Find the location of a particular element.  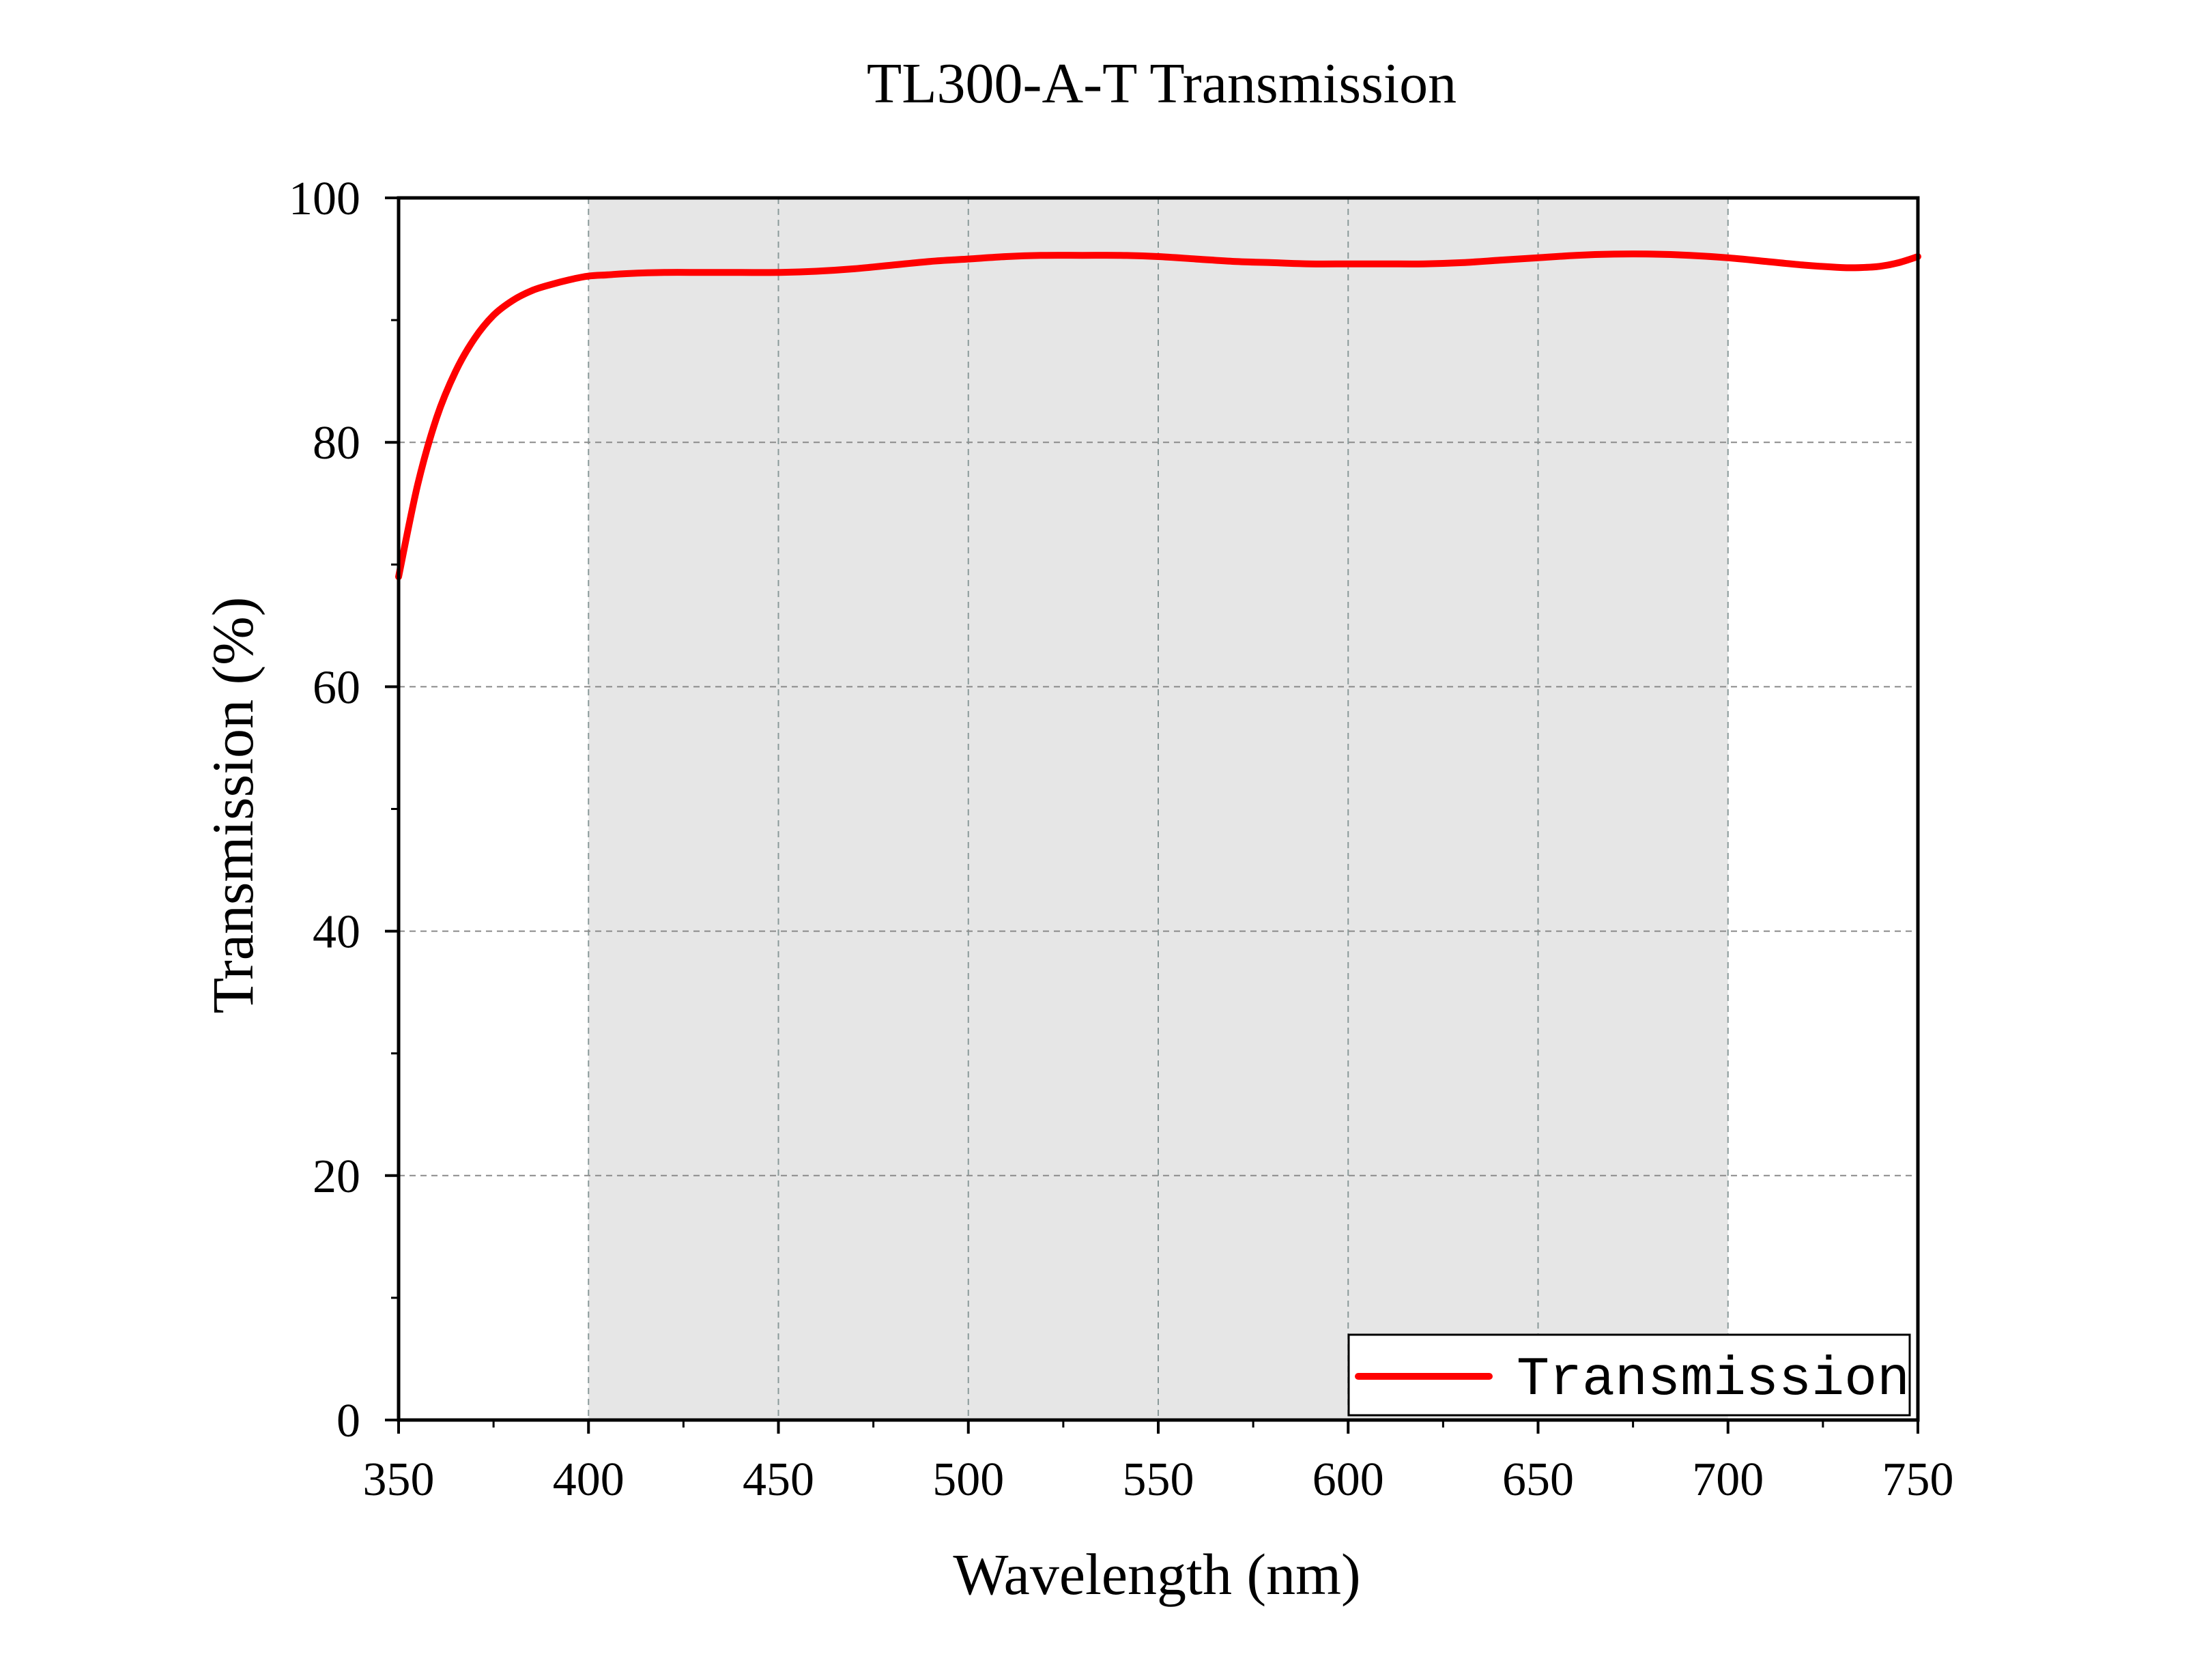

x-tick-label-400: 400 is located at coordinates (589, 1479).